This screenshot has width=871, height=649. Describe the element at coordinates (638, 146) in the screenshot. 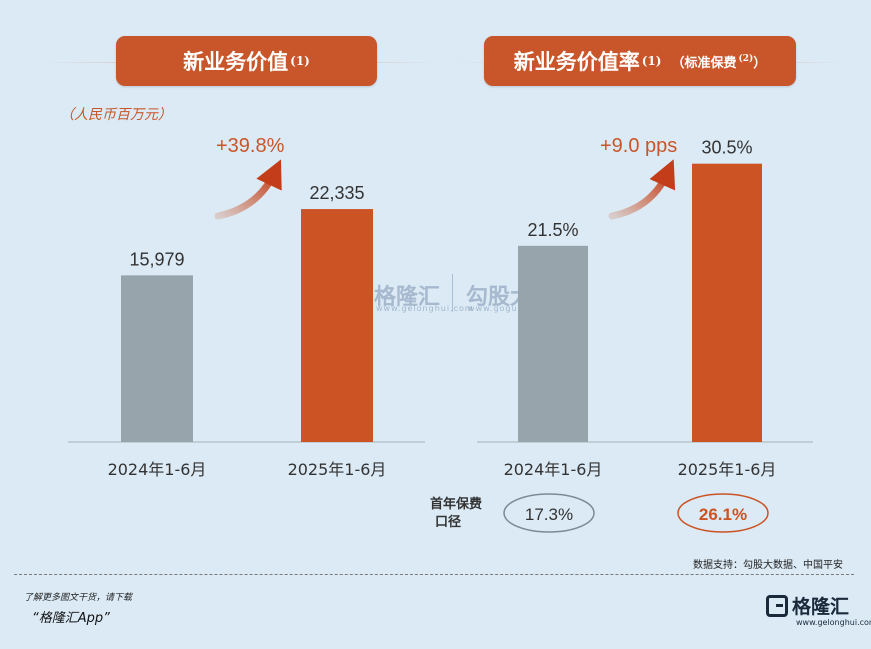

I see `growth-label: +9.0 pps` at that location.